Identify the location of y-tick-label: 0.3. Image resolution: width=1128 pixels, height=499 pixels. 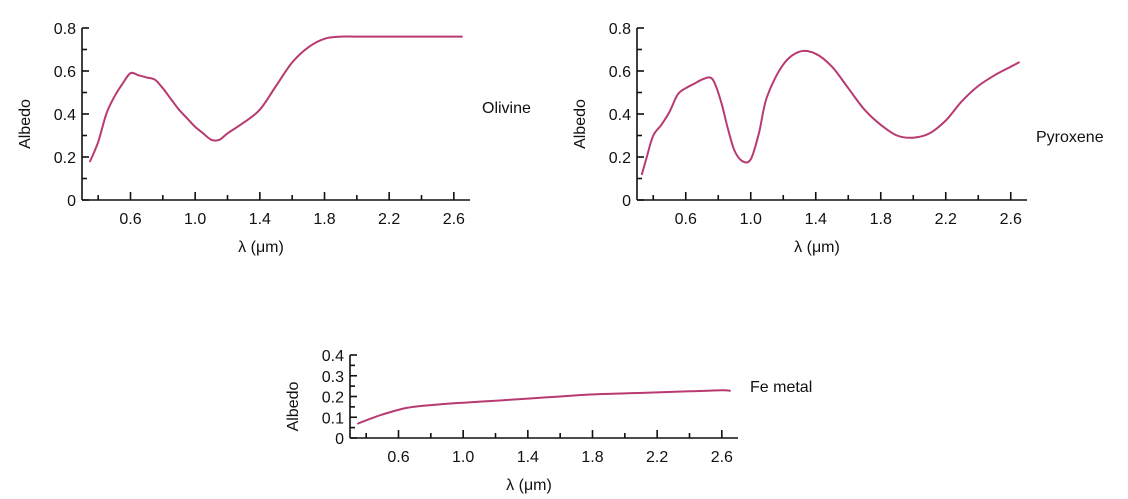
(333, 377).